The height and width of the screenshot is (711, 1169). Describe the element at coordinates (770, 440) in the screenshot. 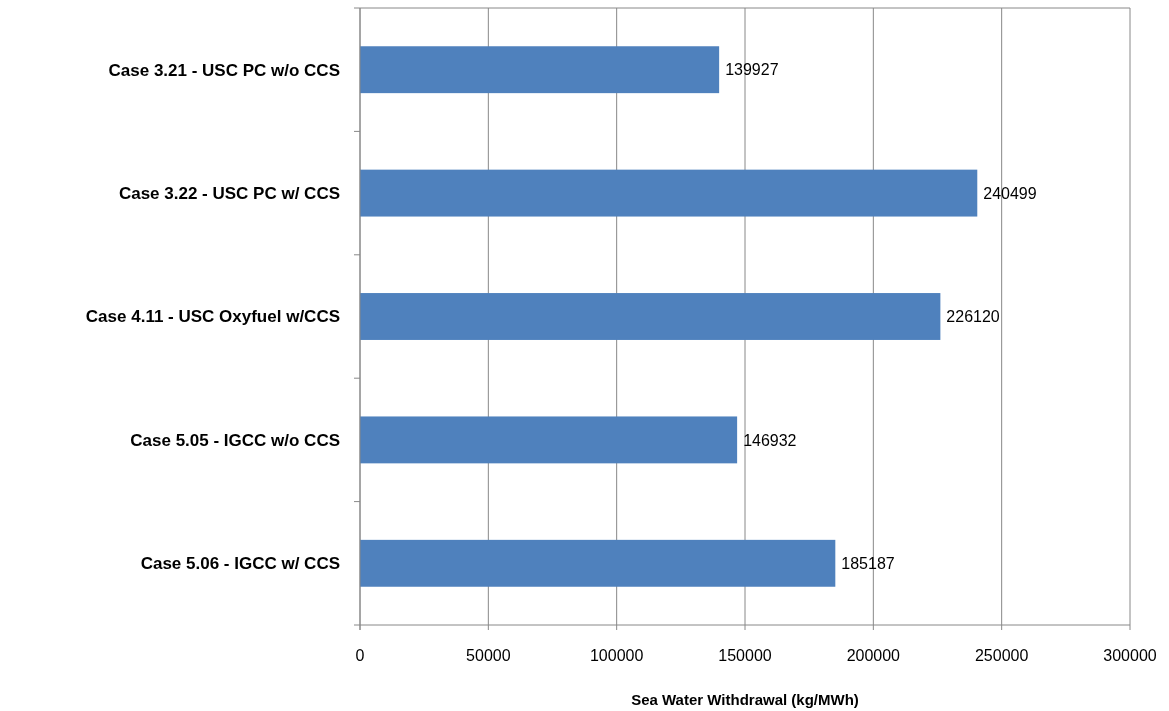

I see `data-label: 146932` at that location.